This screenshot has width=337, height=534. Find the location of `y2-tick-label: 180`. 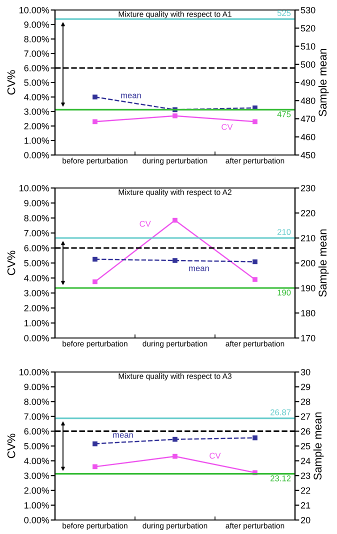

y2-tick-label: 180 is located at coordinates (308, 313).